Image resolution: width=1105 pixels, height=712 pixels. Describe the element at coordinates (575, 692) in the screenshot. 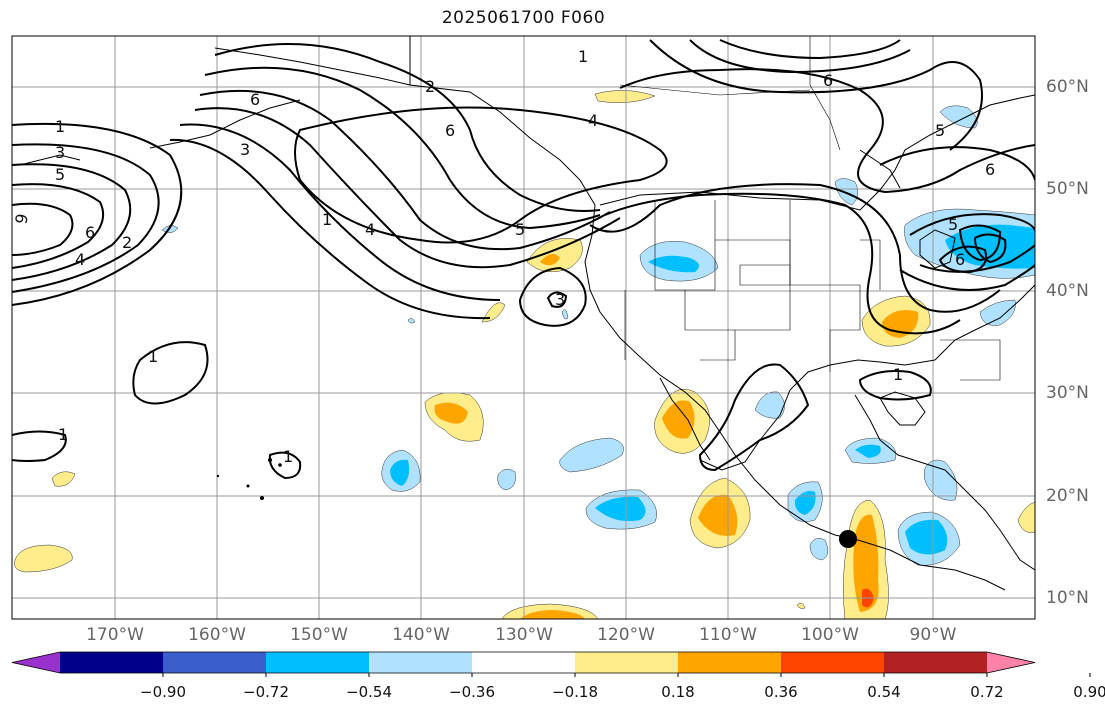

I see `colorbar-tick-label: −0.18` at that location.